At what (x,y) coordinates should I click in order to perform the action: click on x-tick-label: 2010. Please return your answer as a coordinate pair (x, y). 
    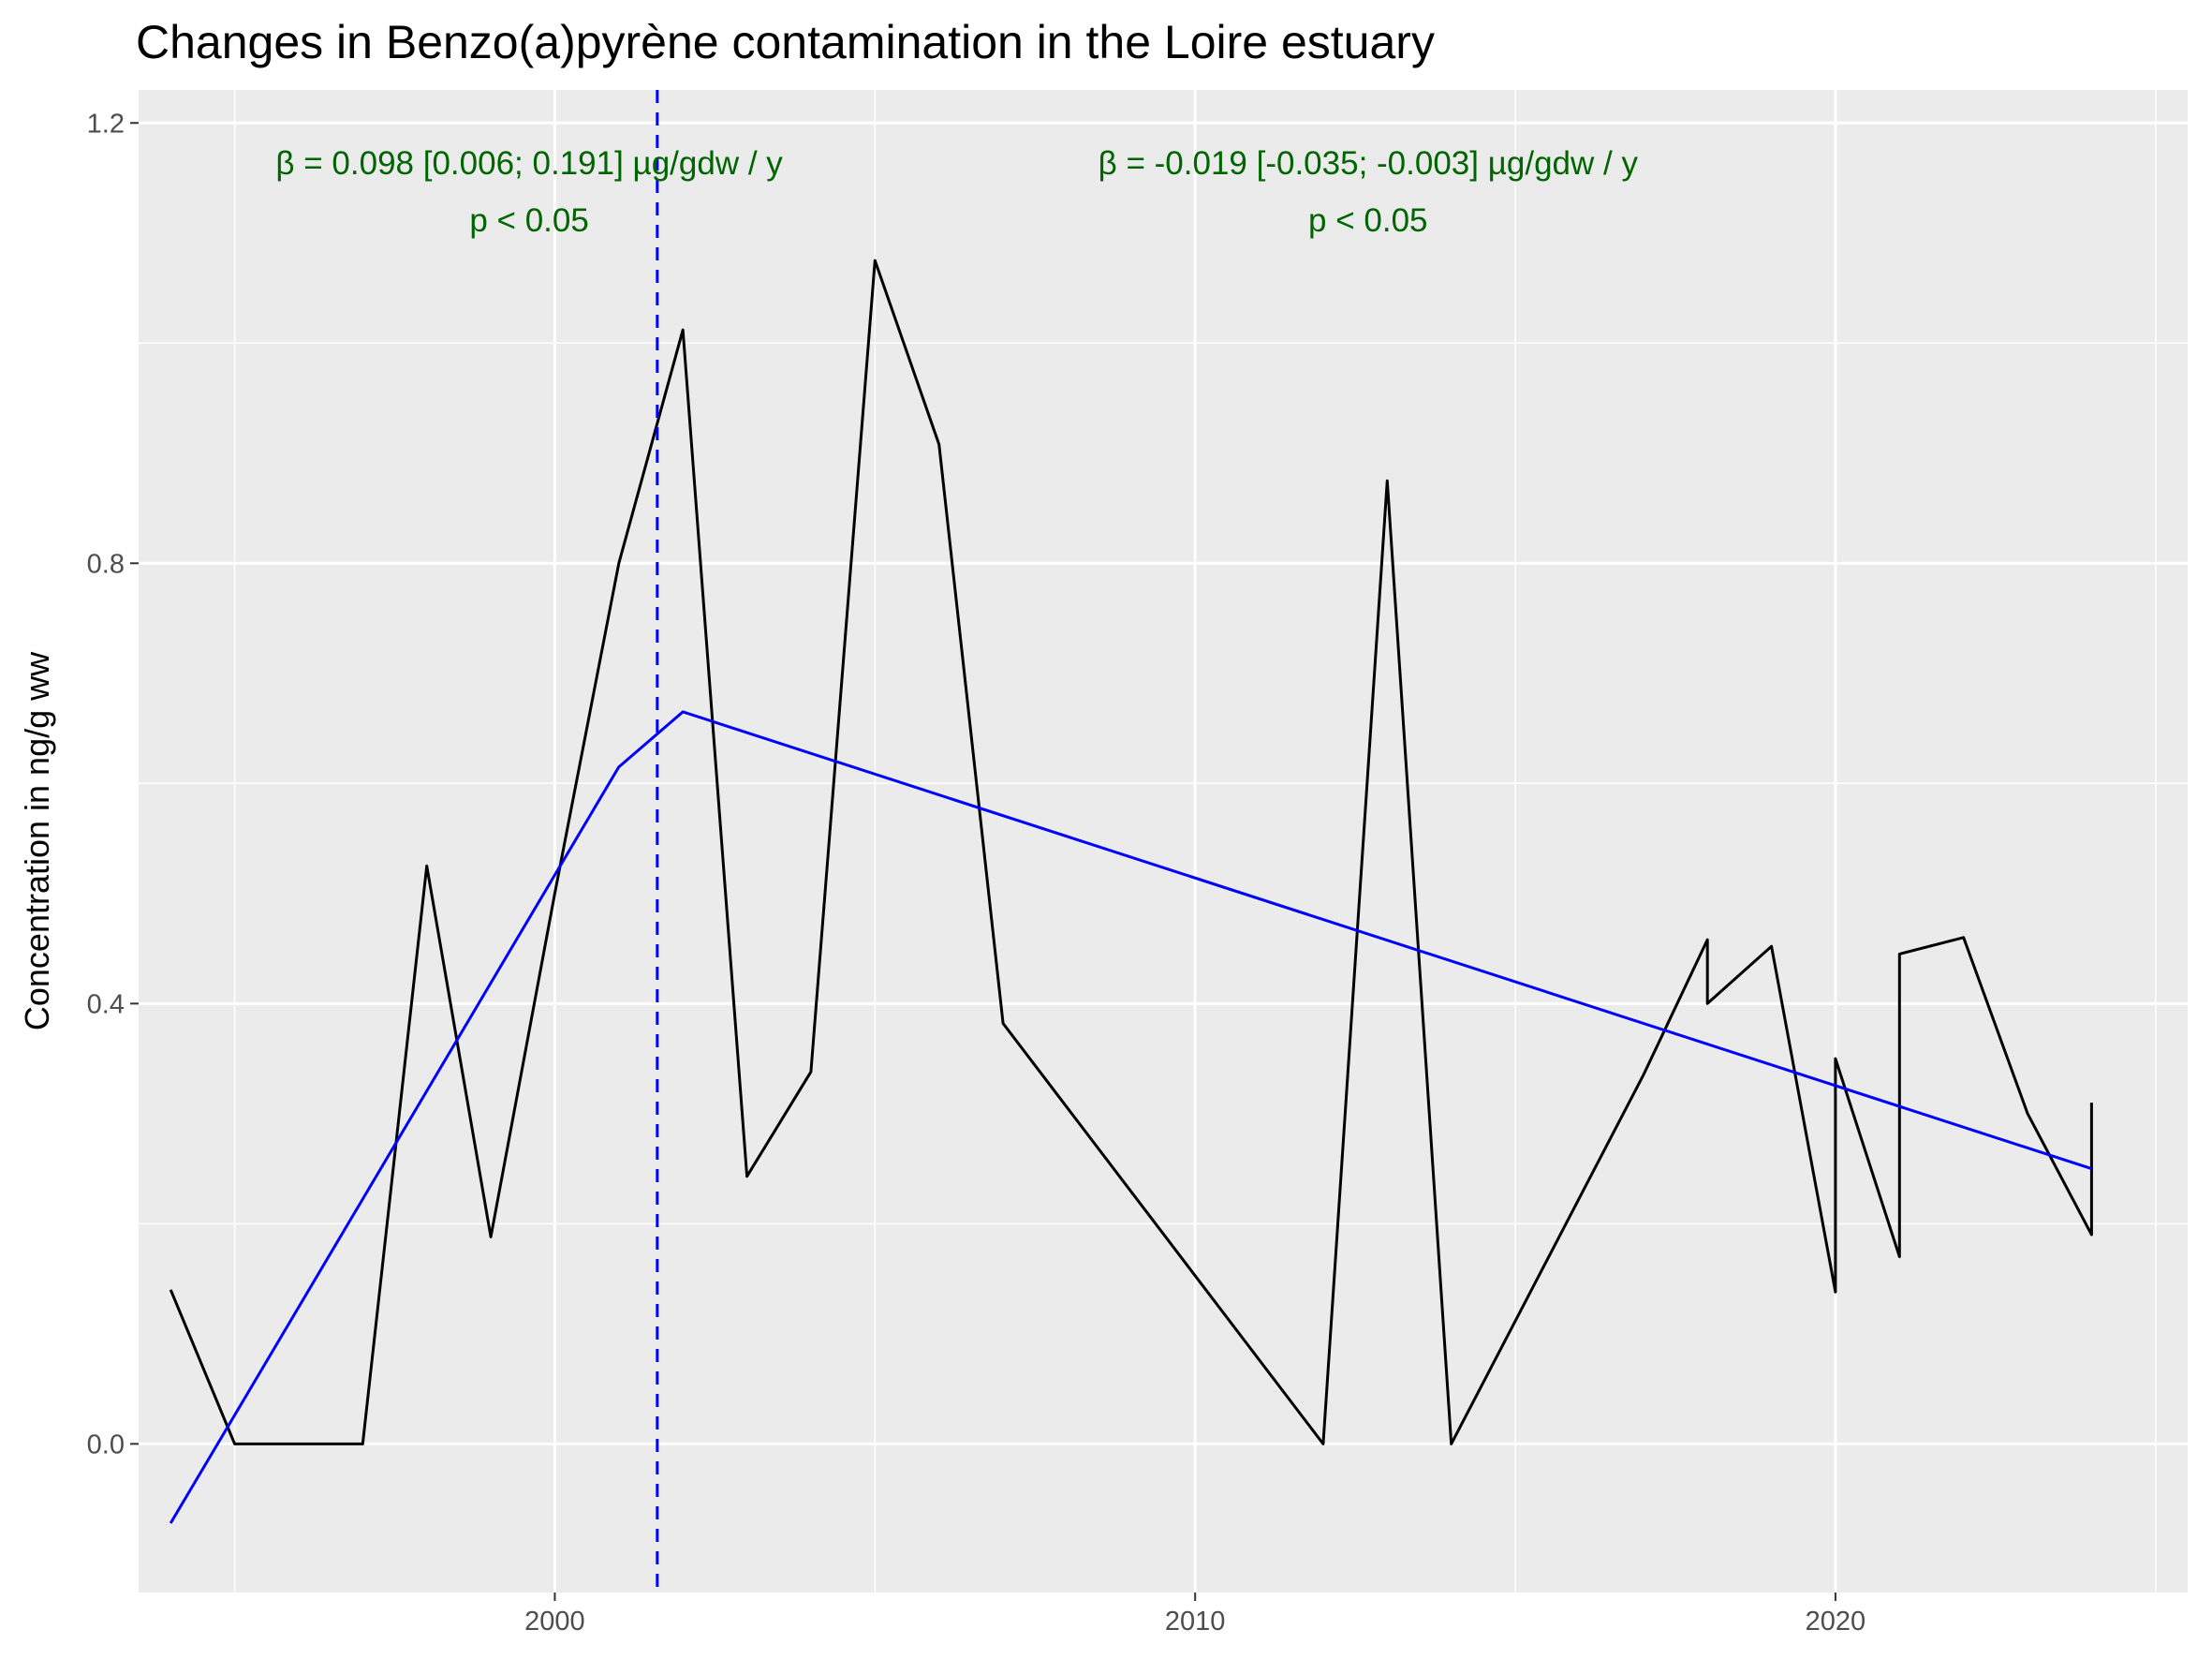
    Looking at the image, I should click on (1195, 1622).